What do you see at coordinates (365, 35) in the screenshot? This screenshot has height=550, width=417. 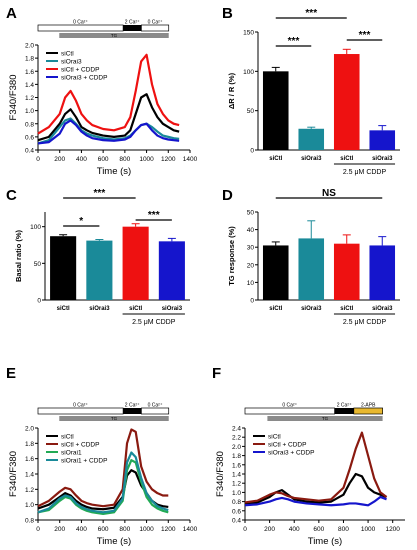 I see `significance-label-1: ***` at bounding box center [365, 35].